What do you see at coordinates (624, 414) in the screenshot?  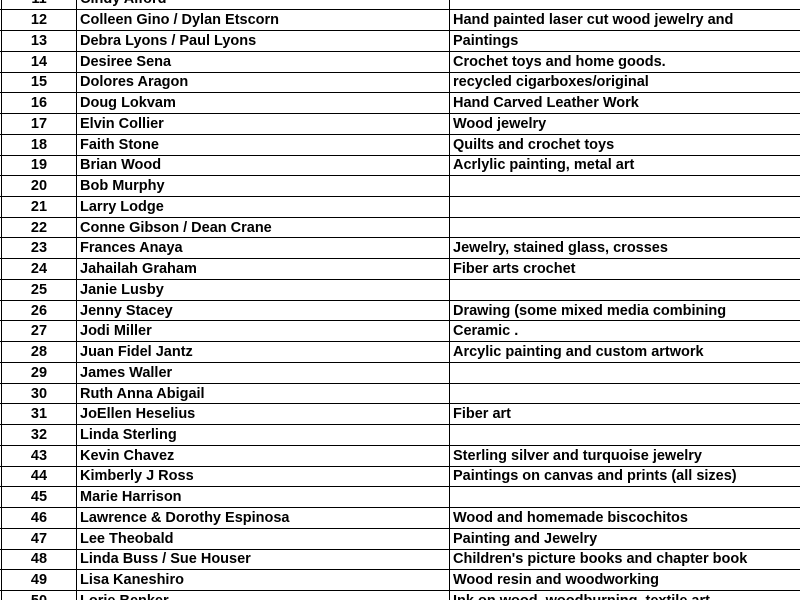 I see `description: Fiber art` at bounding box center [624, 414].